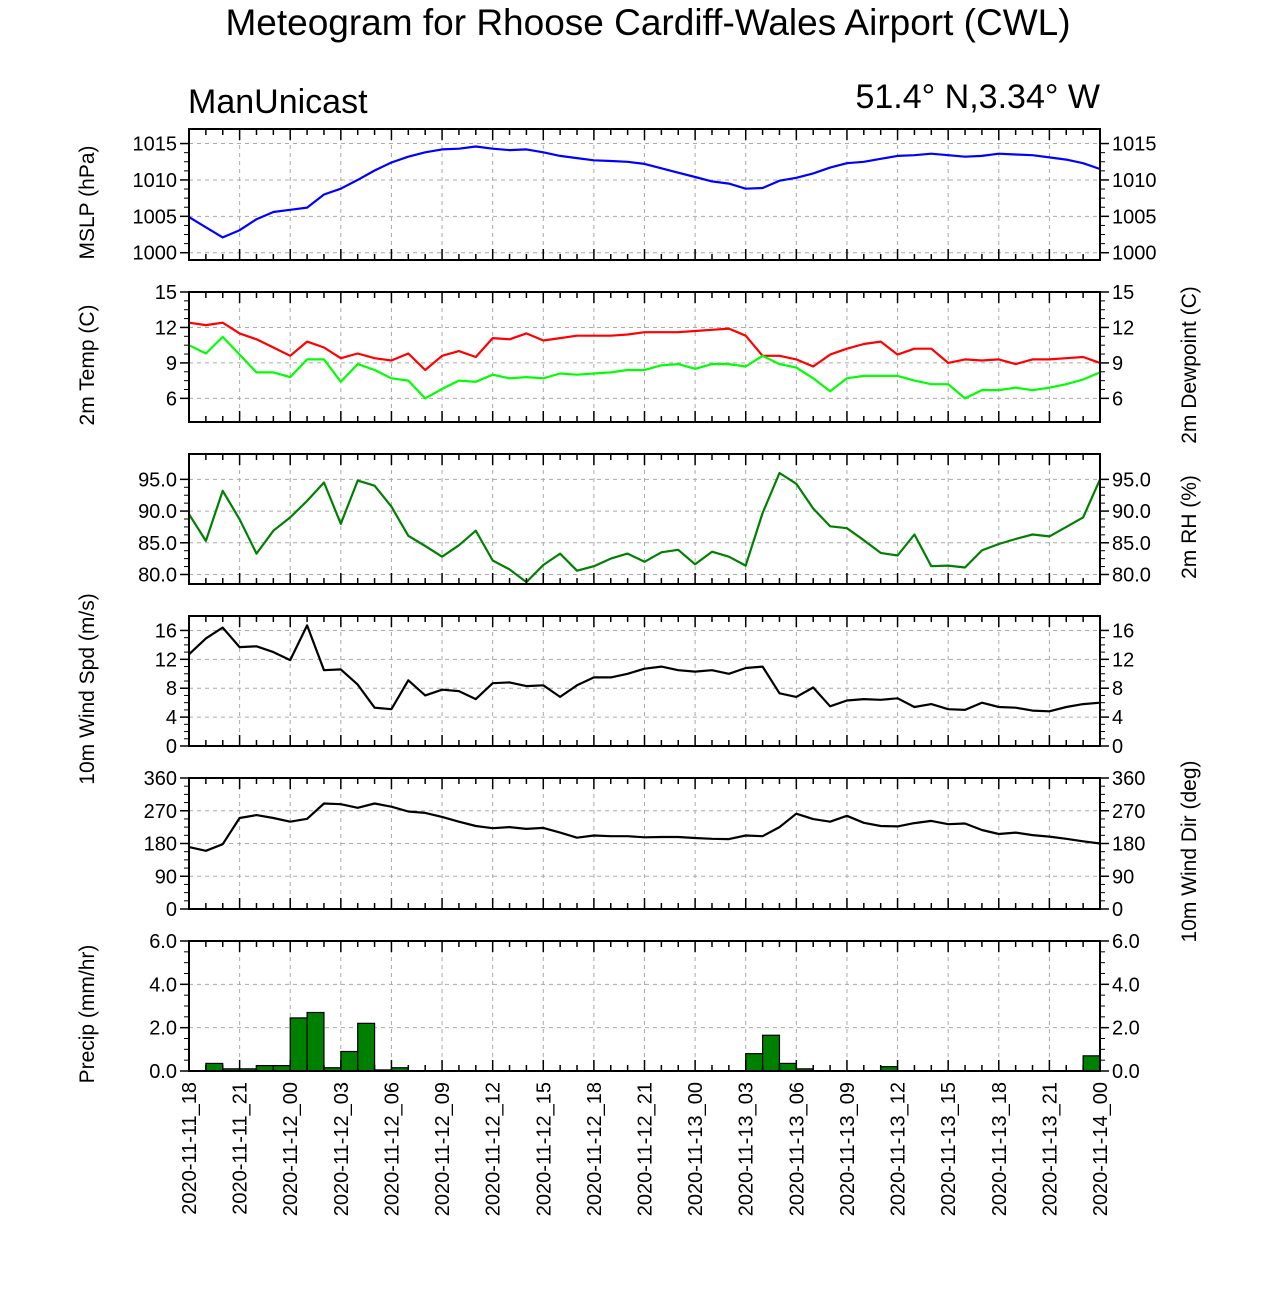 This screenshot has width=1275, height=1299. I want to click on model-label: ManUnicast, so click(278, 102).